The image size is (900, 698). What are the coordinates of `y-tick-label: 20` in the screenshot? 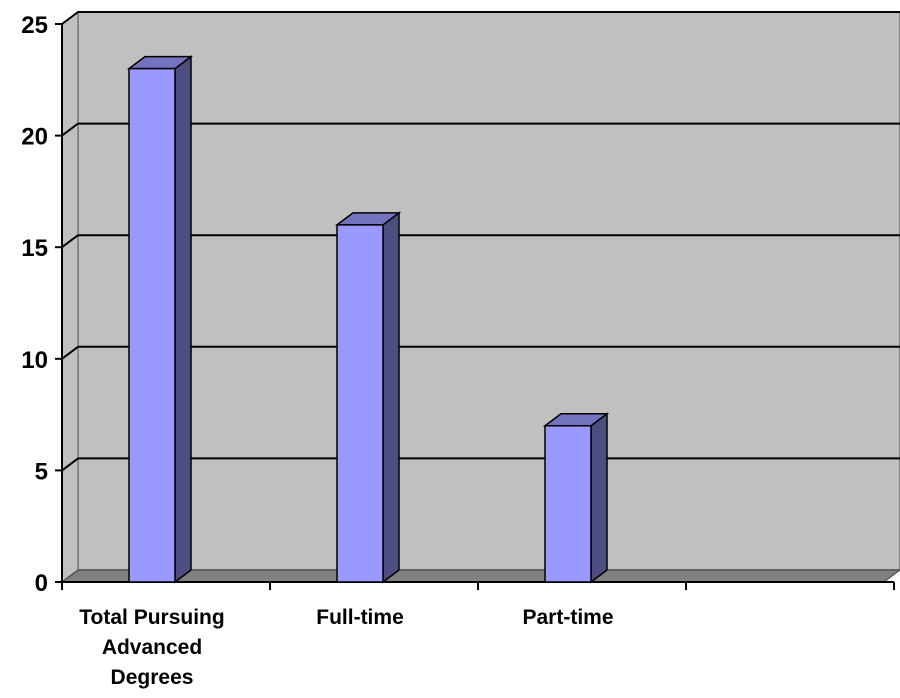 It's located at (34, 137).